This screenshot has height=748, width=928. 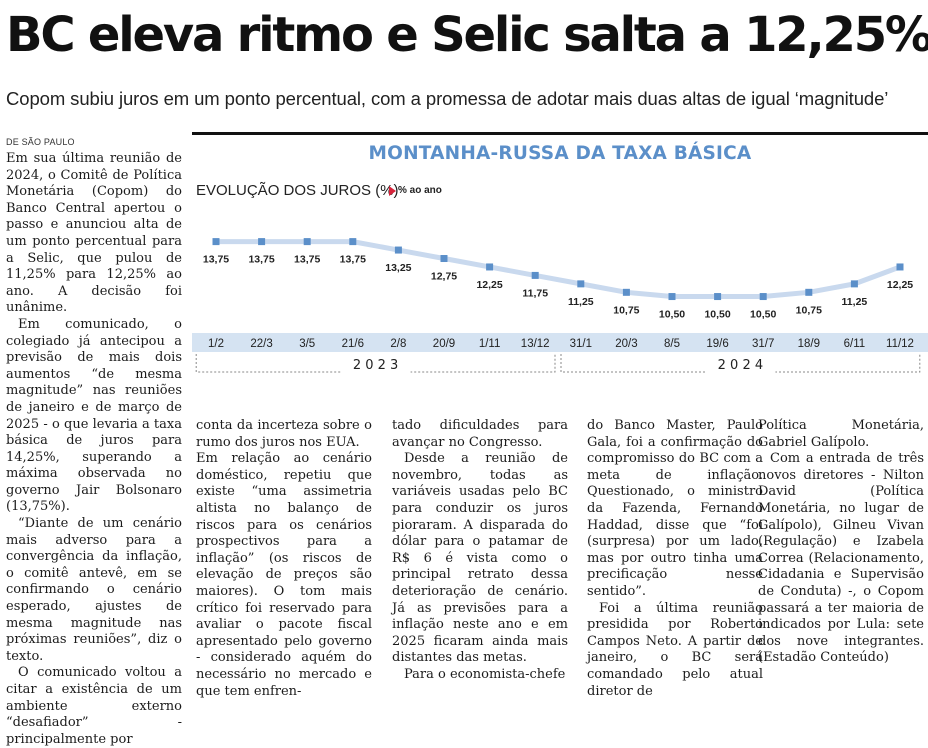 I want to click on year-bracket: 2 0 2 3, so click(x=375, y=364).